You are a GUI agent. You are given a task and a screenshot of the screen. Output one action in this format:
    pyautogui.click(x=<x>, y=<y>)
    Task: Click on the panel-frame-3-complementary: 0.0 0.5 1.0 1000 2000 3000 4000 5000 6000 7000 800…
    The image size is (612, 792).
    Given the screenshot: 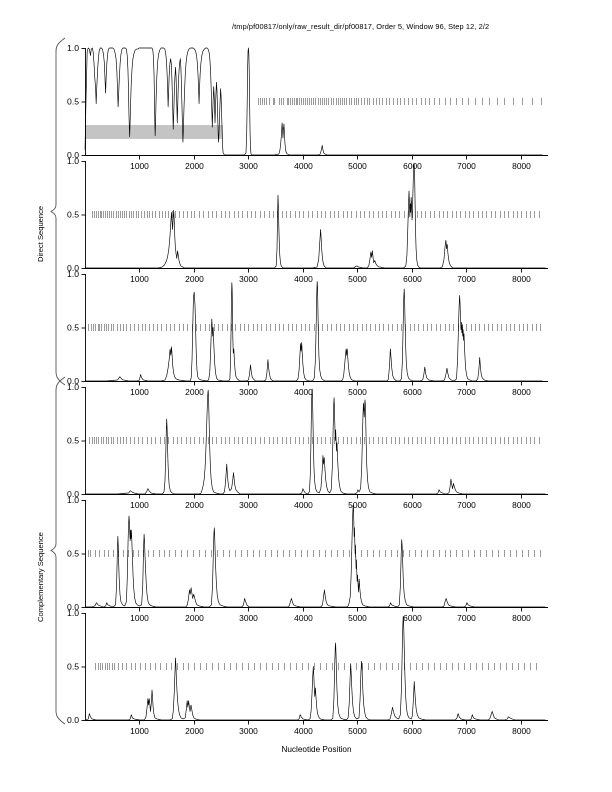 What is the action you would take?
    pyautogui.click(x=307, y=672)
    